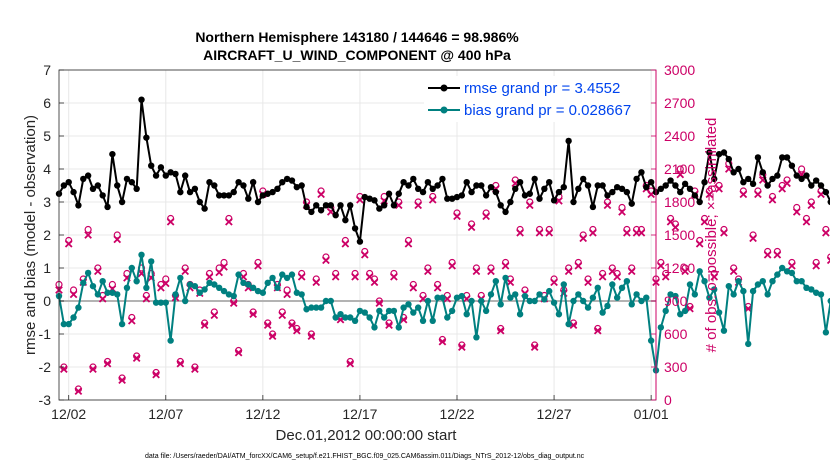 The width and height of the screenshot is (830, 470). What do you see at coordinates (679, 235) in the screenshot?
I see `y2-tick-label: 1500` at bounding box center [679, 235].